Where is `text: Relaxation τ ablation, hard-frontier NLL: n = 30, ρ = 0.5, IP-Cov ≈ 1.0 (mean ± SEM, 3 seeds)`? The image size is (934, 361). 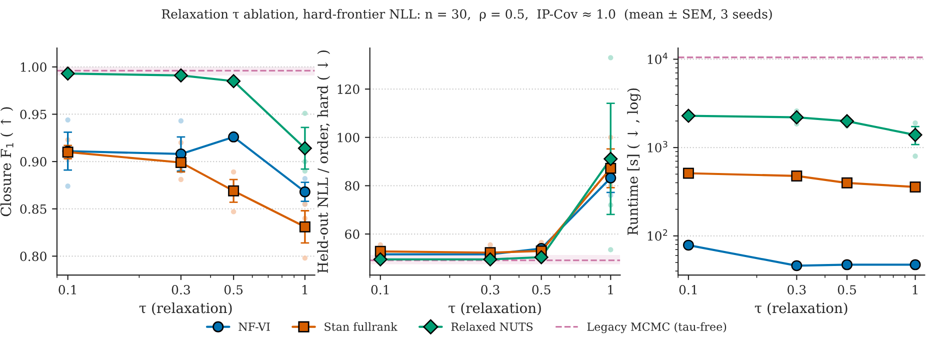
text: Relaxation τ ablation, hard-frontier NLL: n = 30, ρ = 0.5, IP-Cov ≈ 1.0 (mean ± SEM, 3 seeds) is located at coordinates (467, 15).